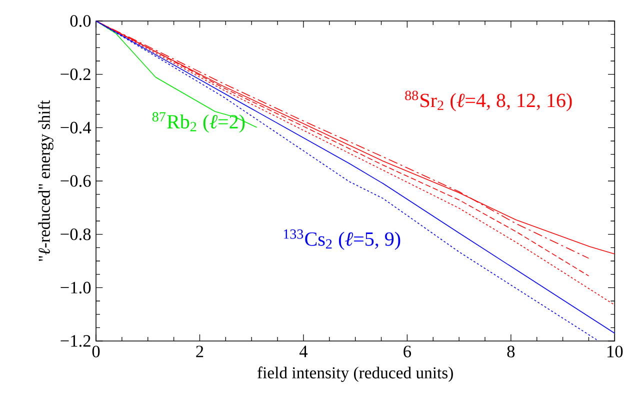 Image resolution: width=644 pixels, height=407 pixels. I want to click on annotation: $^{87}$Rb$_{2}$ (ℓ=2), so click(198, 122).